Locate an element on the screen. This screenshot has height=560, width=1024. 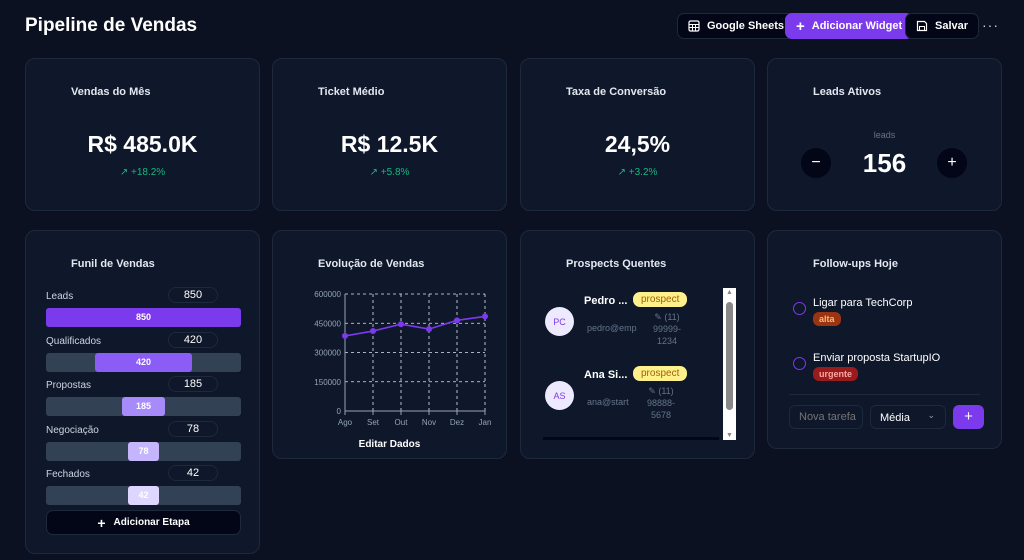
y-tick-label: 0 is located at coordinates (339, 411).